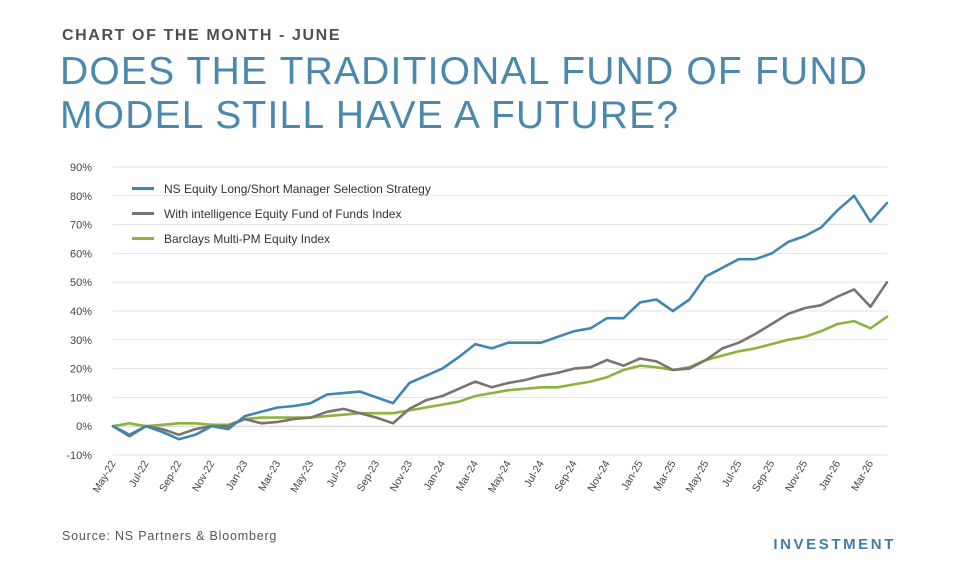 Image resolution: width=956 pixels, height=578 pixels. I want to click on x-tick-label: Sep-23, so click(368, 475).